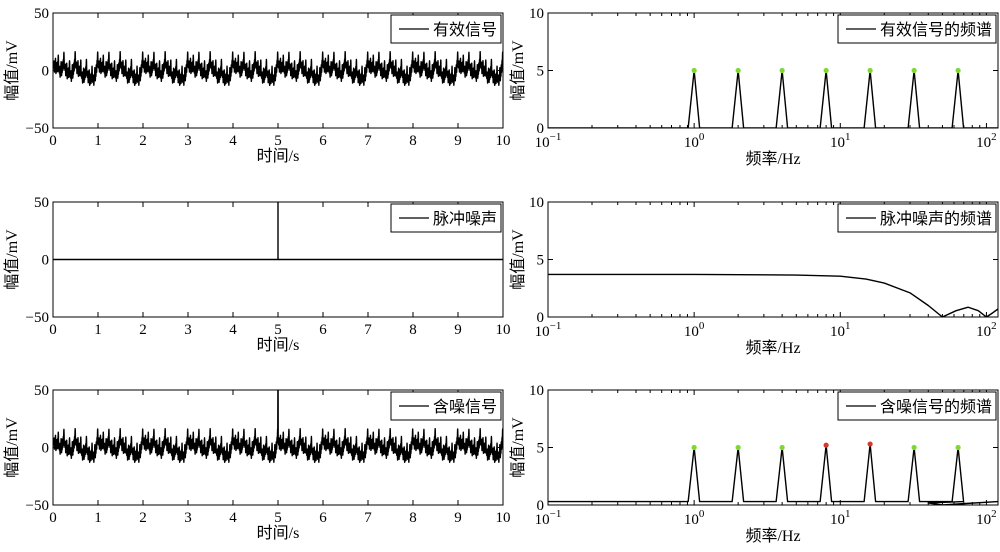  I want to click on legend-label: 脉冲噪声, so click(465, 219).